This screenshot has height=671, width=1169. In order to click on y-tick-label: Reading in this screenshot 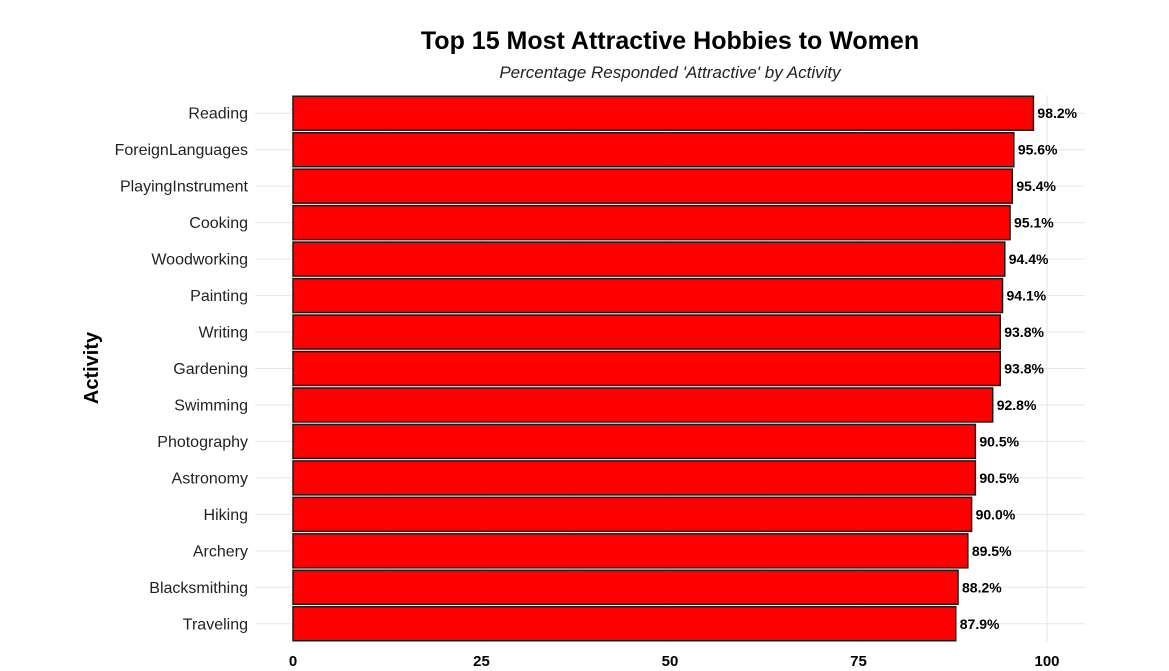, I will do `click(218, 114)`.